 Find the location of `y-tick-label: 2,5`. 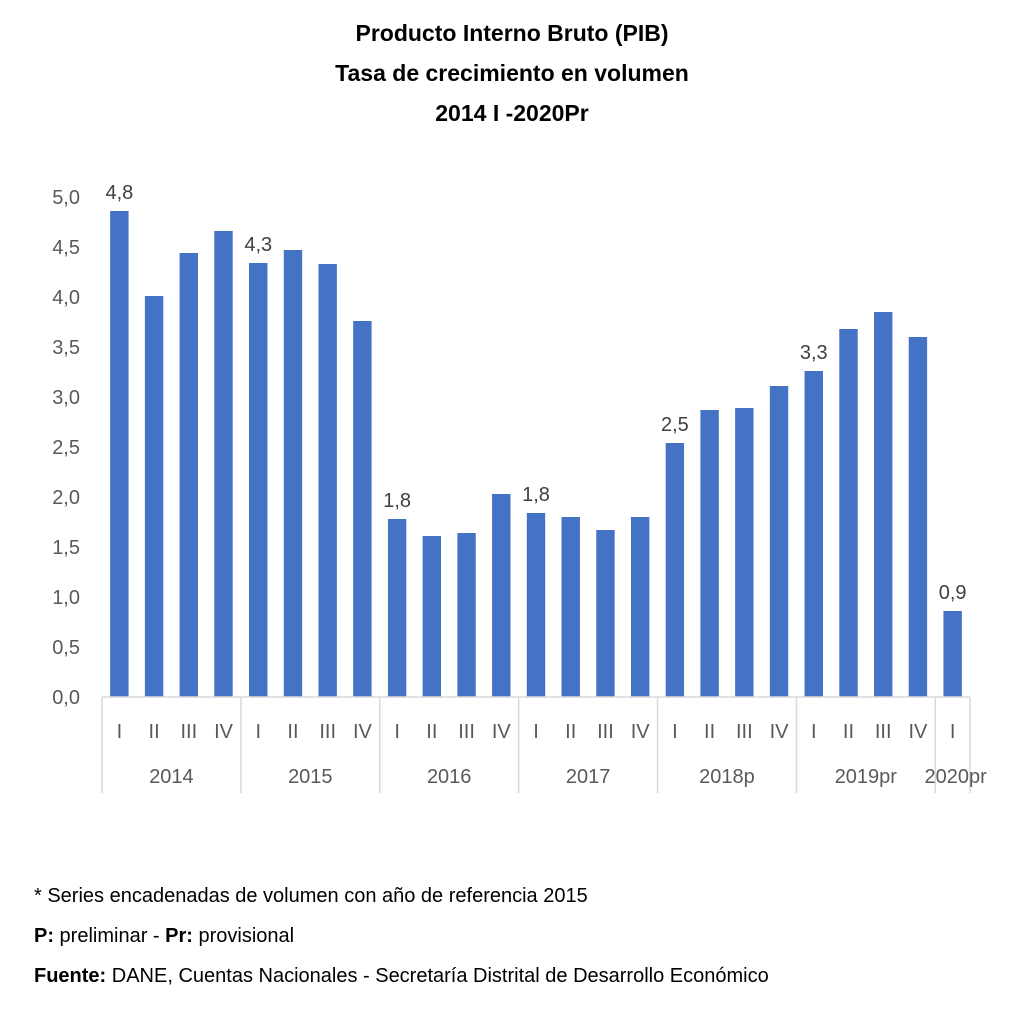

y-tick-label: 2,5 is located at coordinates (66, 448).